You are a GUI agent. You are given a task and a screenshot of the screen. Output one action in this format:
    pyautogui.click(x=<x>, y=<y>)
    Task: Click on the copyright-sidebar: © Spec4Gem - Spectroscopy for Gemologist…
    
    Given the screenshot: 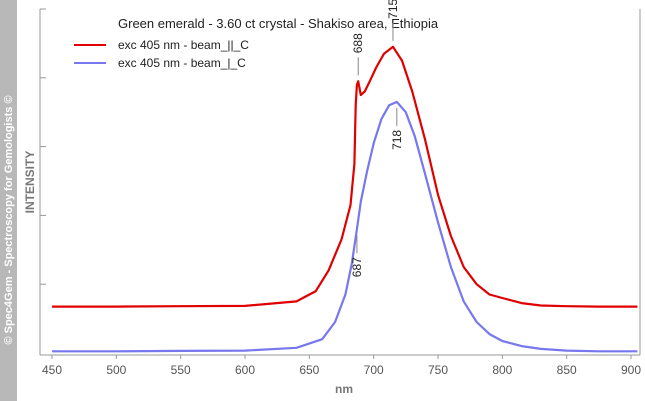 What is the action you would take?
    pyautogui.click(x=8, y=200)
    